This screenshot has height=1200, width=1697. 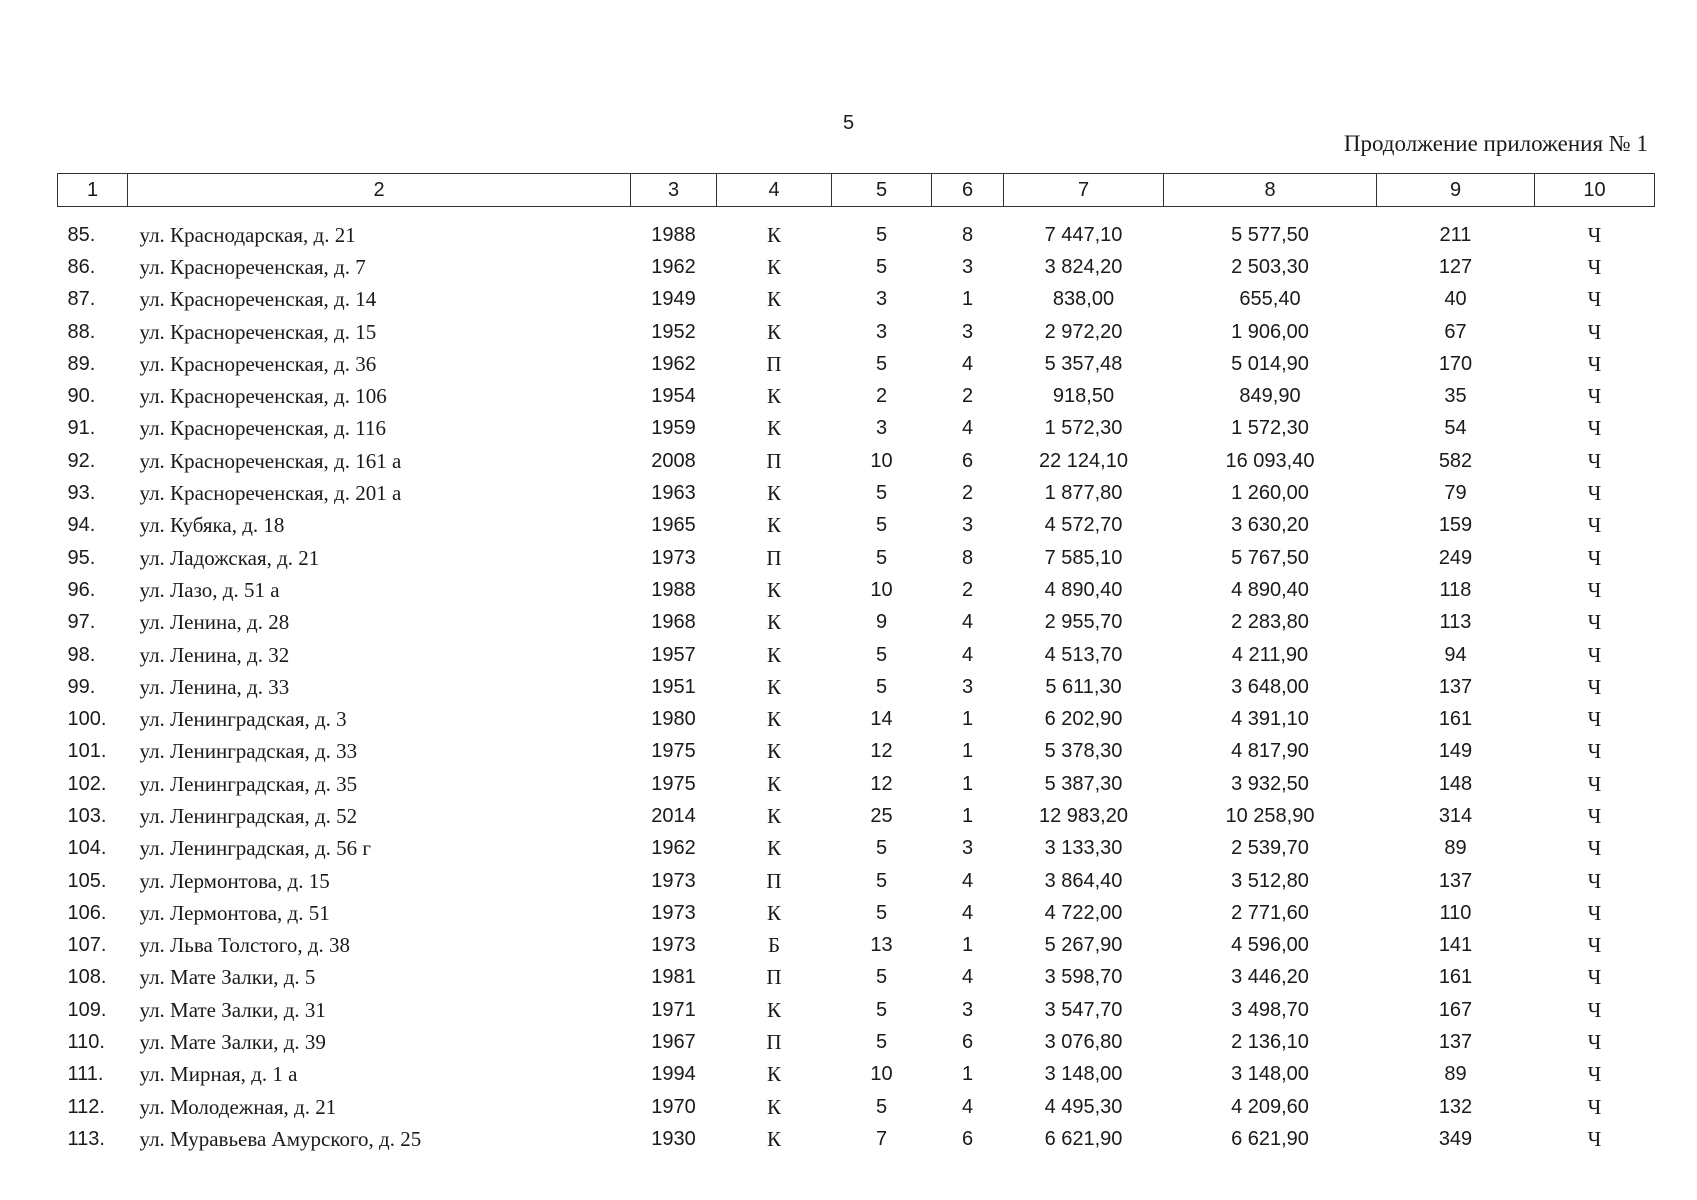 I want to click on cell-total-area: 3 148,00, so click(x=1083, y=1074).